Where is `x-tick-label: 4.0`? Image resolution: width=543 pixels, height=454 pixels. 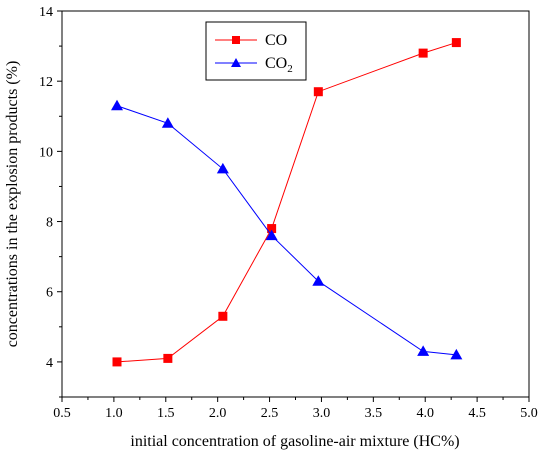
x-tick-label: 4.0 is located at coordinates (425, 413).